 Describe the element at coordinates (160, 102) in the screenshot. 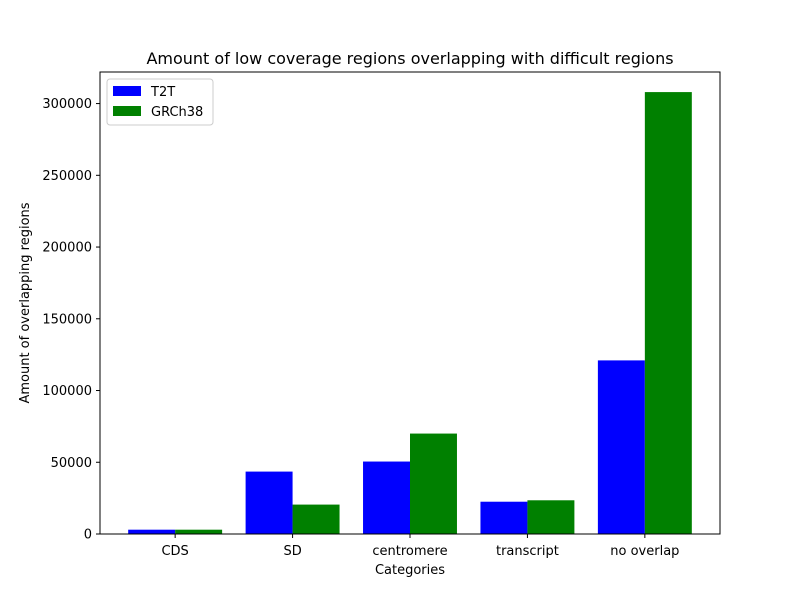

I see `legend: T2T GRCh38` at that location.